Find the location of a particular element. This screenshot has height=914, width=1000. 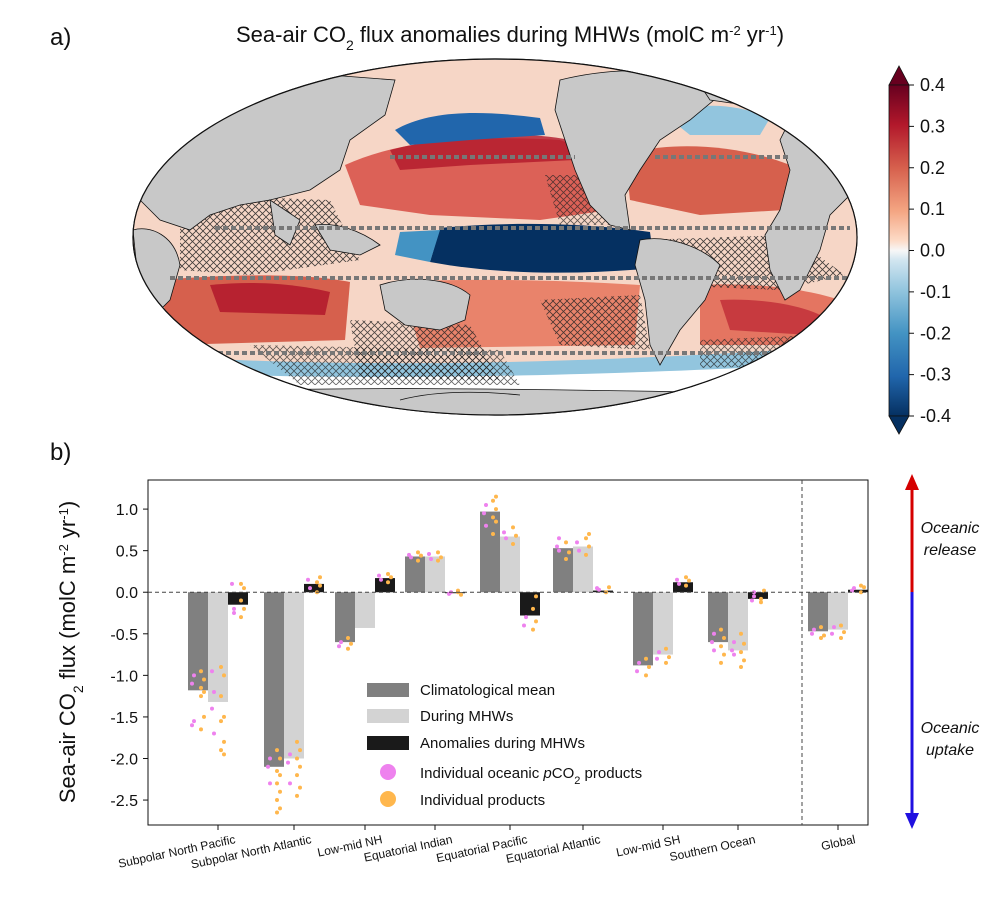

y-axis-label: Sea-air CO2 flux (molC m-2 yr-1) is located at coordinates (70, 652).